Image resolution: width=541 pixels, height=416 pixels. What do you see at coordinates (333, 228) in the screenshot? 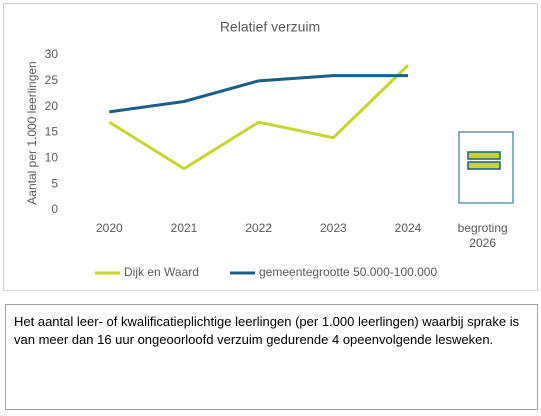
I see `x-tick-label: 2023` at bounding box center [333, 228].